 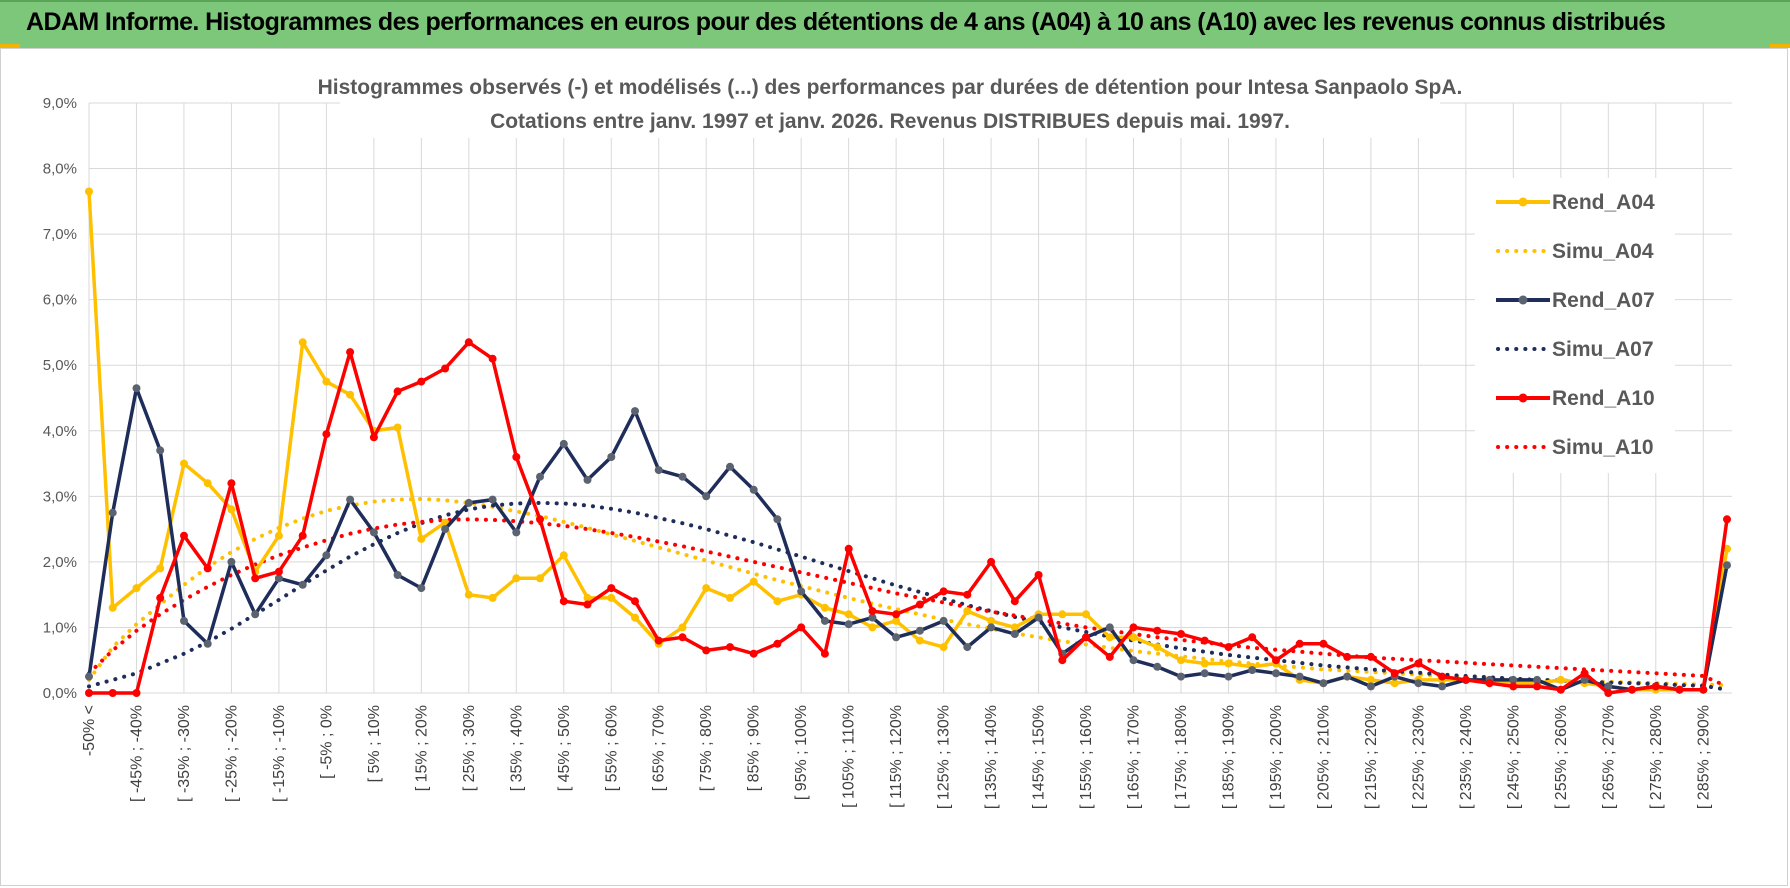 What do you see at coordinates (801, 752) in the screenshot?
I see `x-tick-label: [ 95% ; 100%` at bounding box center [801, 752].